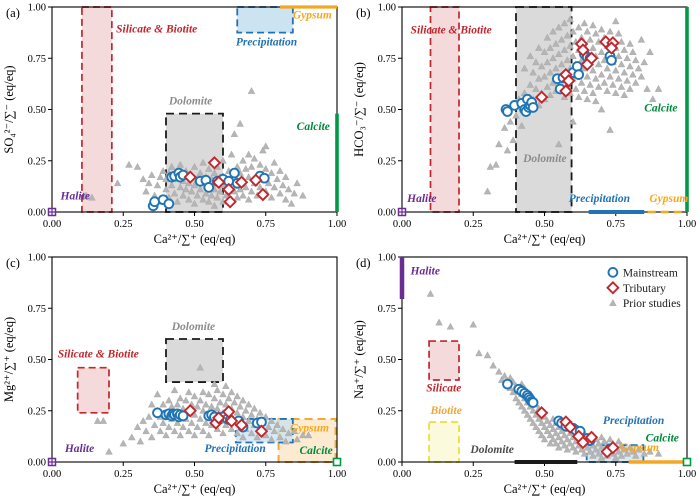 The width and height of the screenshot is (700, 500). Describe the element at coordinates (613, 302) in the screenshot. I see `legend-marker-prior` at that location.